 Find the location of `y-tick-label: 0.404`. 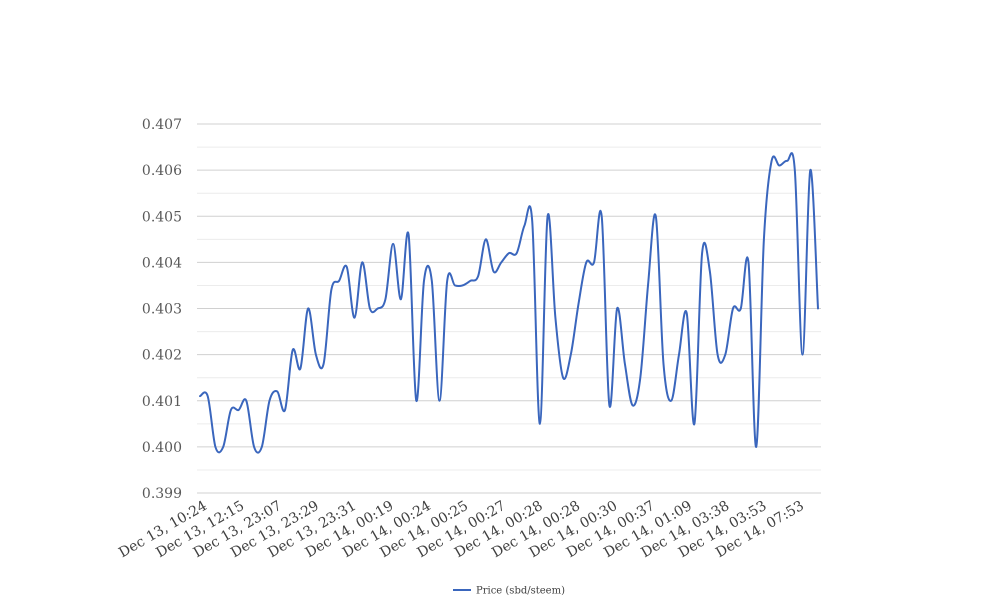

y-tick-label: 0.404 is located at coordinates (162, 263).